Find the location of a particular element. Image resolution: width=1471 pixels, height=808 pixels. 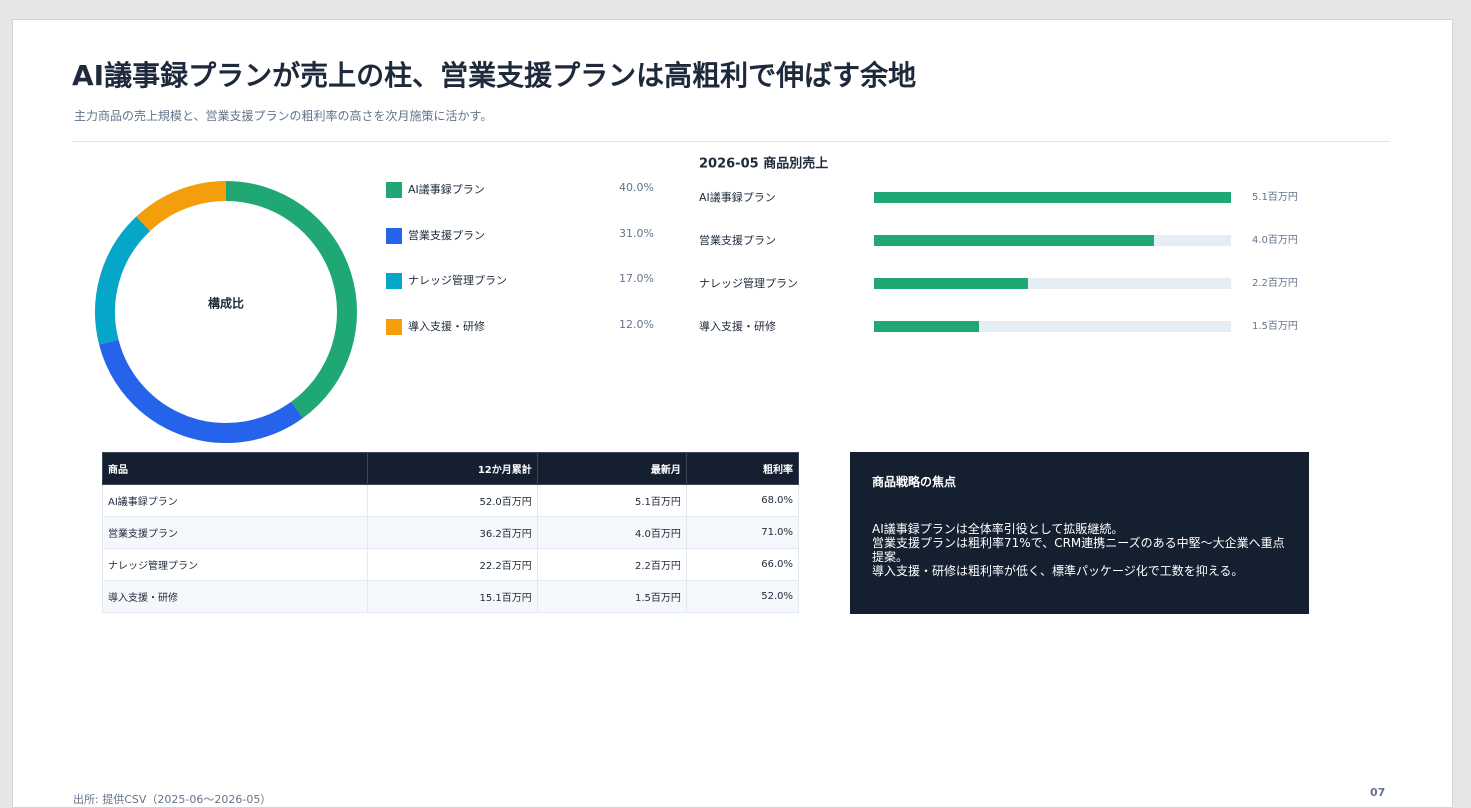

note-line: AI議事録プランは全体率引役として拡販継続。 is located at coordinates (998, 529).